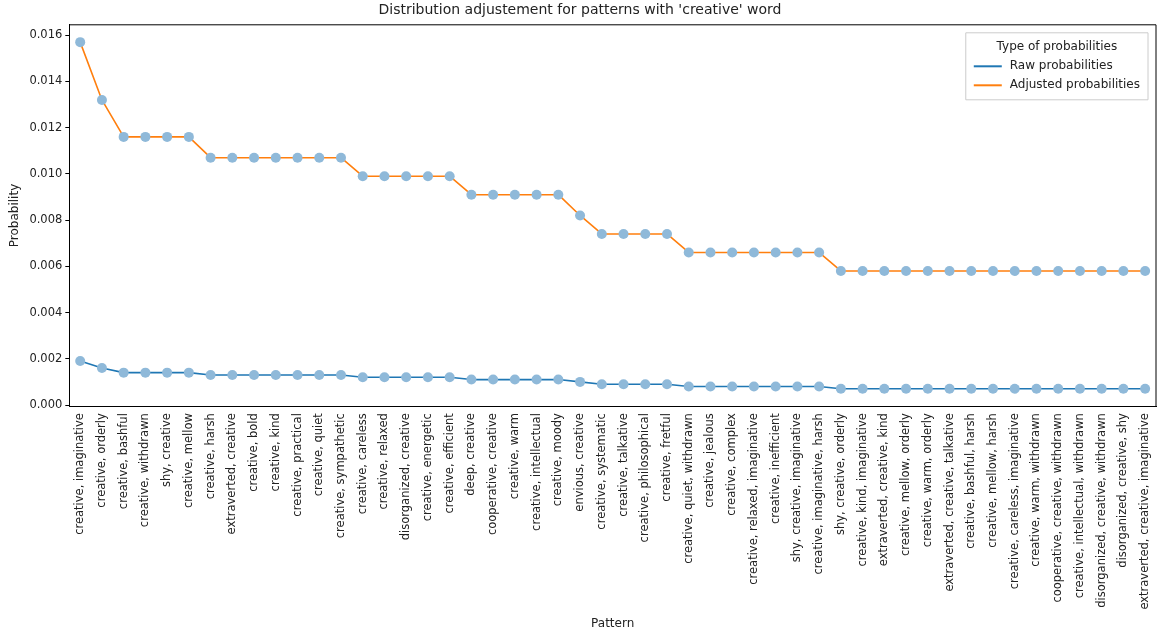 This screenshot has height=639, width=1170. Describe the element at coordinates (1056, 46) in the screenshot. I see `legend-title: Type of probabilities` at that location.